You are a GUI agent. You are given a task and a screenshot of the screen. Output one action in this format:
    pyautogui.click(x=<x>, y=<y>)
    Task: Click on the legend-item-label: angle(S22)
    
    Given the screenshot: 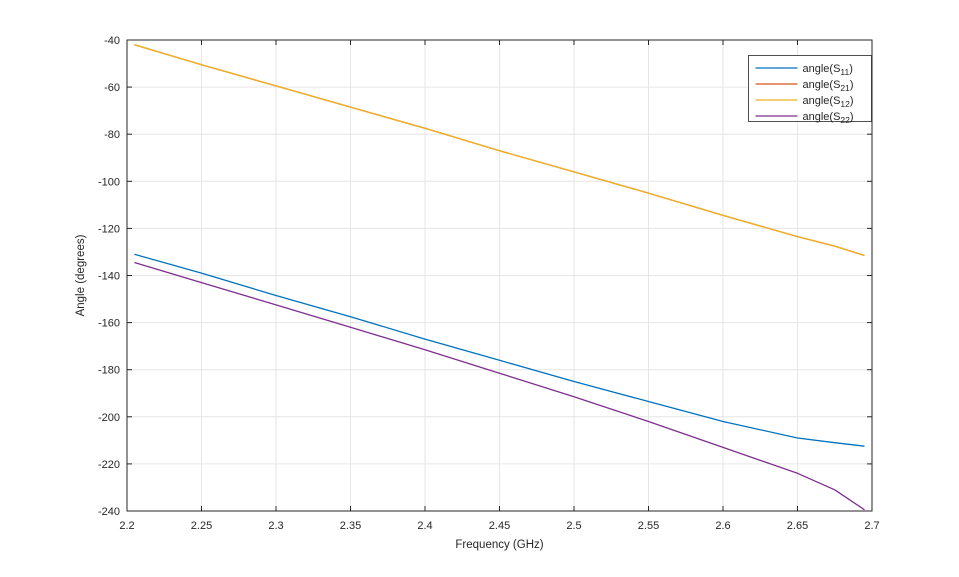 What is the action you would take?
    pyautogui.click(x=828, y=118)
    